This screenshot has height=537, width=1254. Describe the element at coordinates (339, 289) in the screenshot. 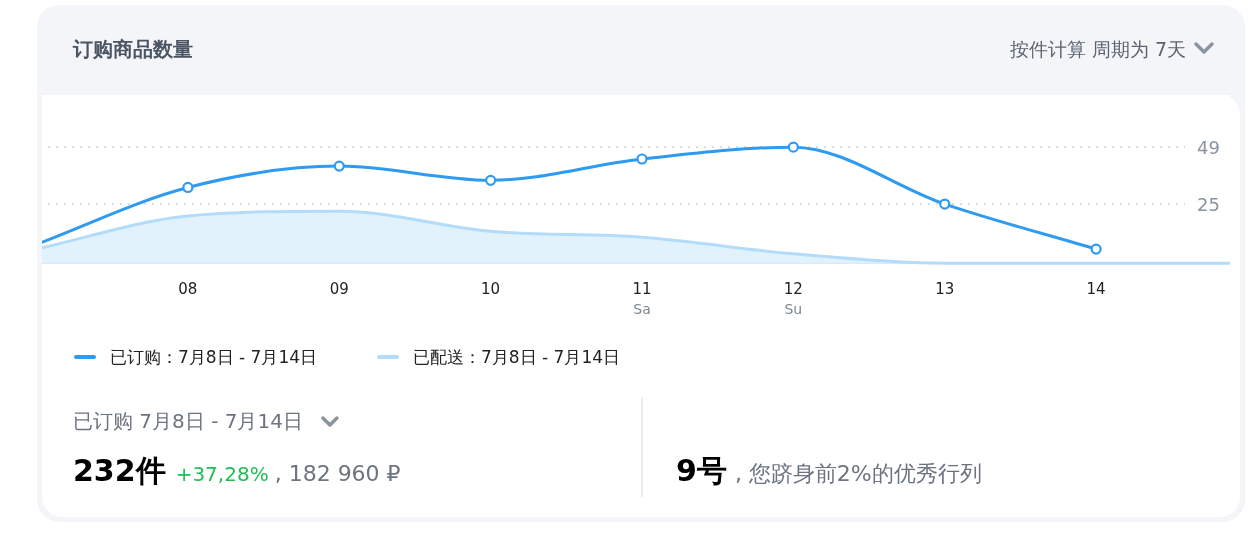

I see `x-tick-label: 09` at that location.